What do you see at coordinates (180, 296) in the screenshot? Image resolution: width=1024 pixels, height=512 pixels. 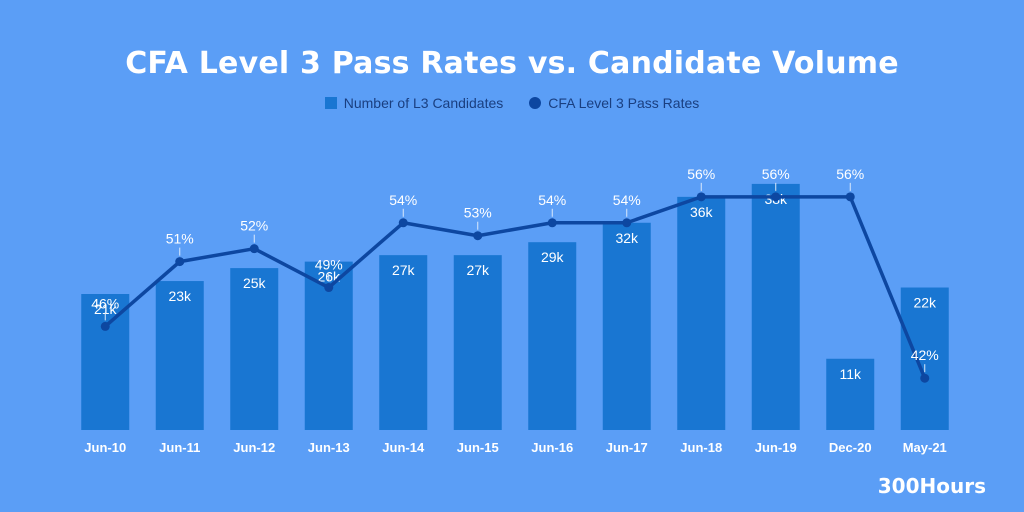 I see `bar-value-label: 23k` at bounding box center [180, 296].